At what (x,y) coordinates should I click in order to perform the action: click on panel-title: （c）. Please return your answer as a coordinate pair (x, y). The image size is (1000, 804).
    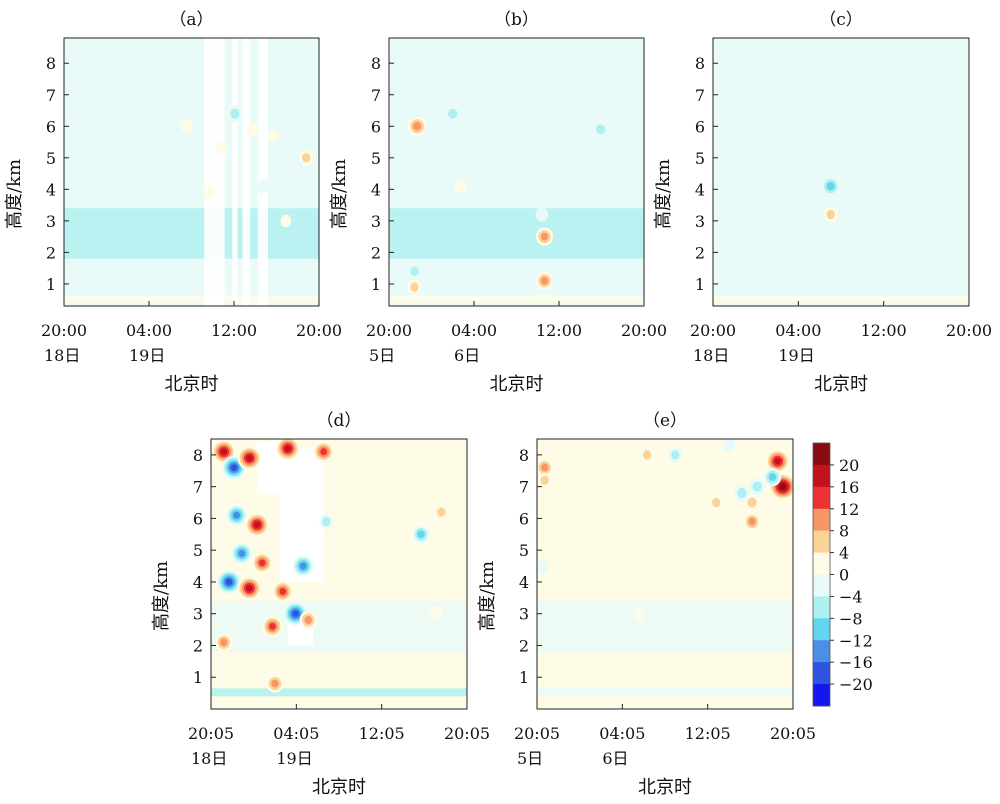
    Looking at the image, I should click on (841, 20).